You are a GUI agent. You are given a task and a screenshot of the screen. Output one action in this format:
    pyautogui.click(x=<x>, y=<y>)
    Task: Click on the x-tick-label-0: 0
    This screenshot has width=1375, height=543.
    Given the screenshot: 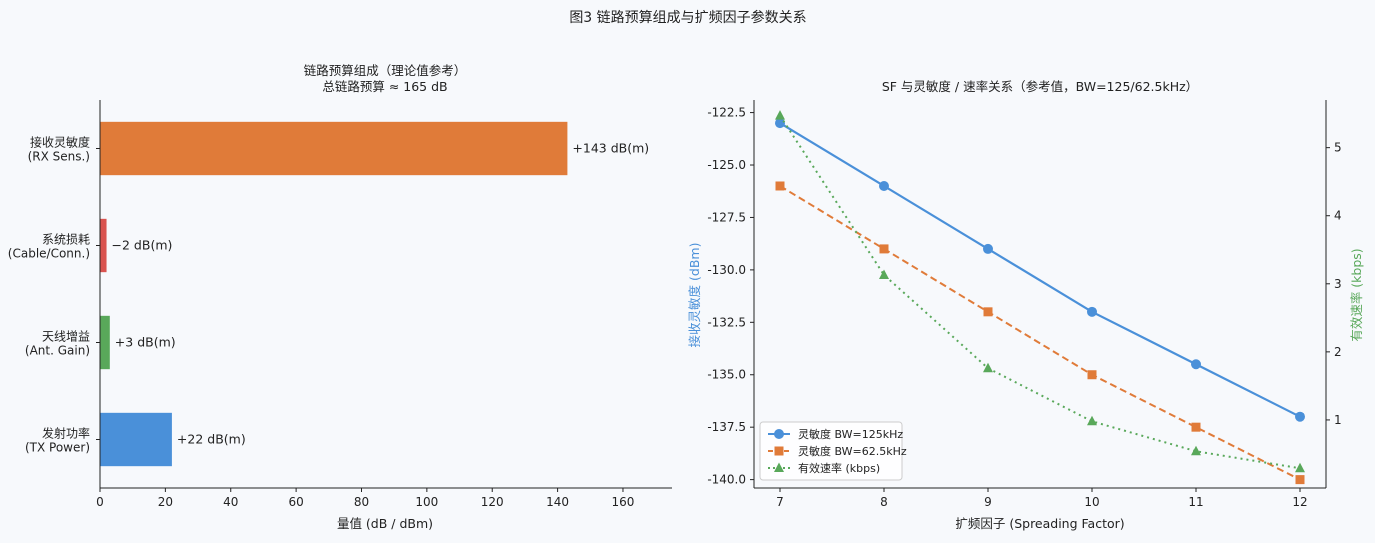 What is the action you would take?
    pyautogui.click(x=100, y=502)
    